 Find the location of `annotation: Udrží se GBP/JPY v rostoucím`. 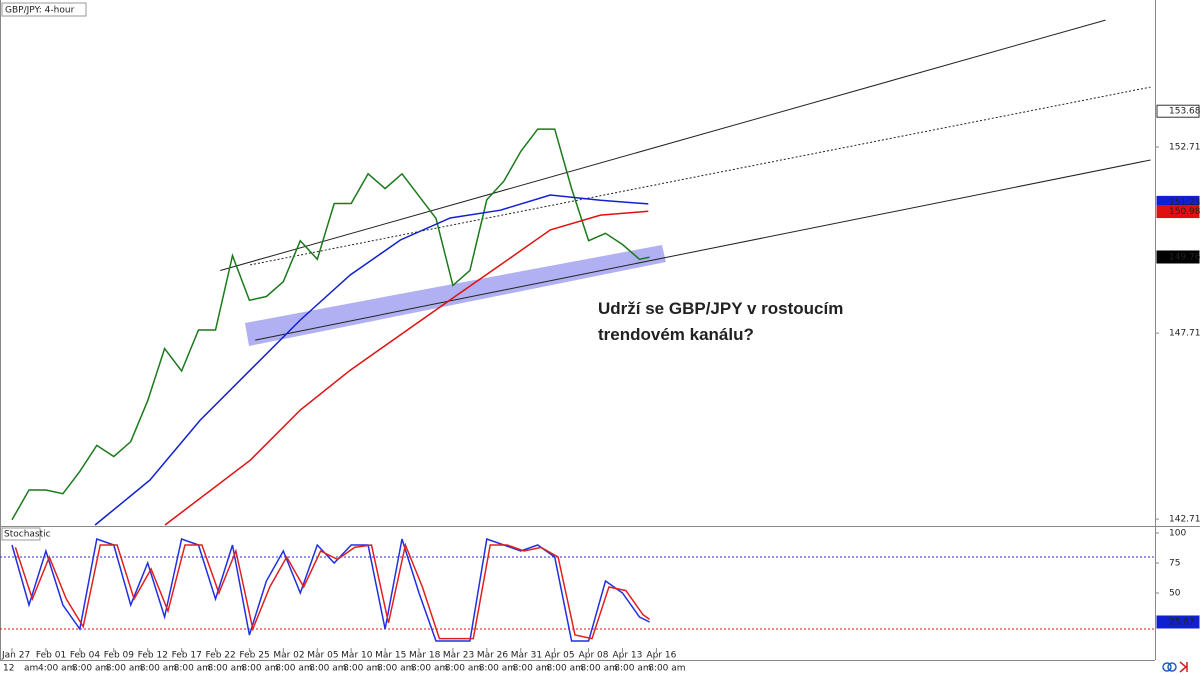

annotation: Udrží se GBP/JPY v rostoucím is located at coordinates (720, 308).